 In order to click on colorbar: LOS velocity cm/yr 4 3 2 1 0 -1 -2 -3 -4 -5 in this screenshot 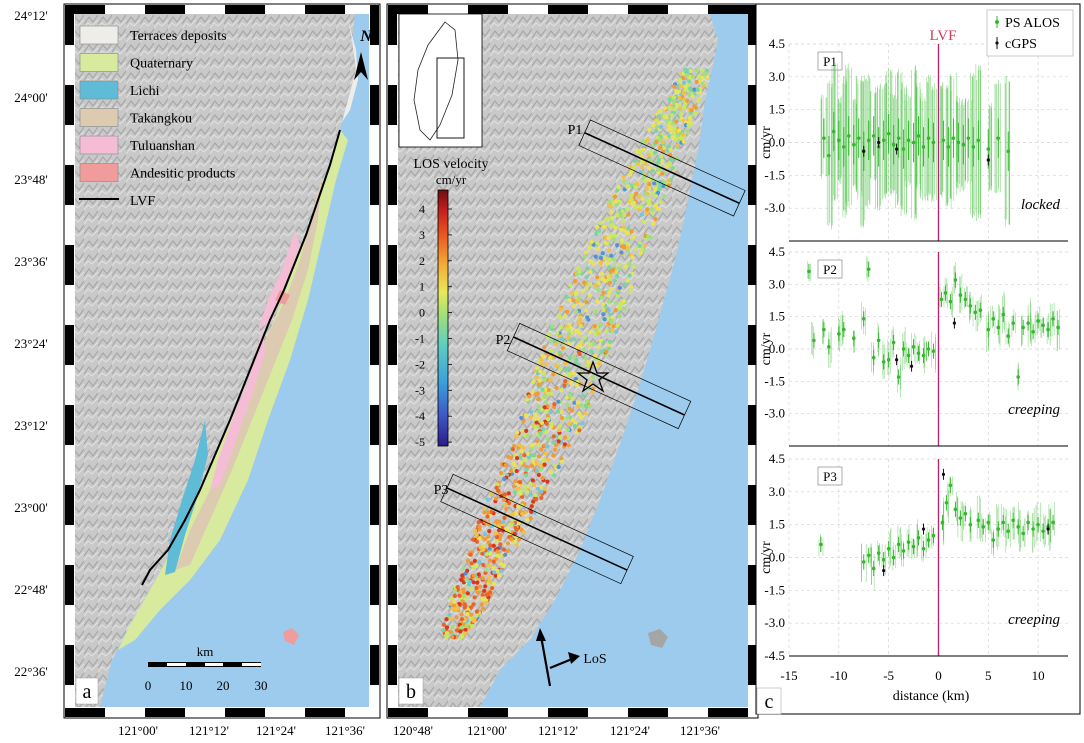, I will do `click(450, 303)`.